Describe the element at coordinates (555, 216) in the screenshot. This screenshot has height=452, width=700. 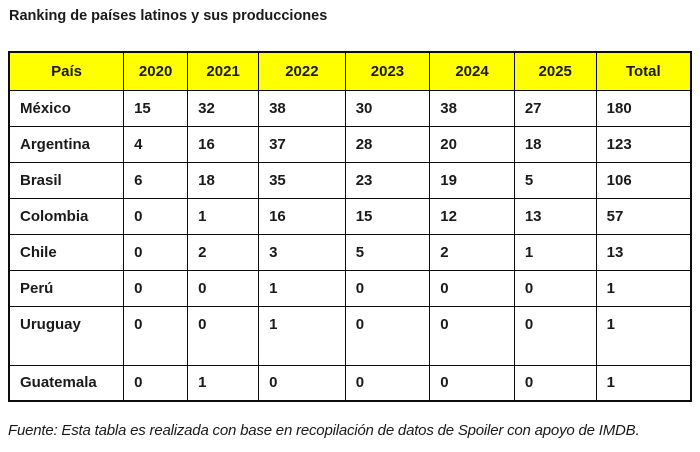
I see `value-cell: 13` at that location.